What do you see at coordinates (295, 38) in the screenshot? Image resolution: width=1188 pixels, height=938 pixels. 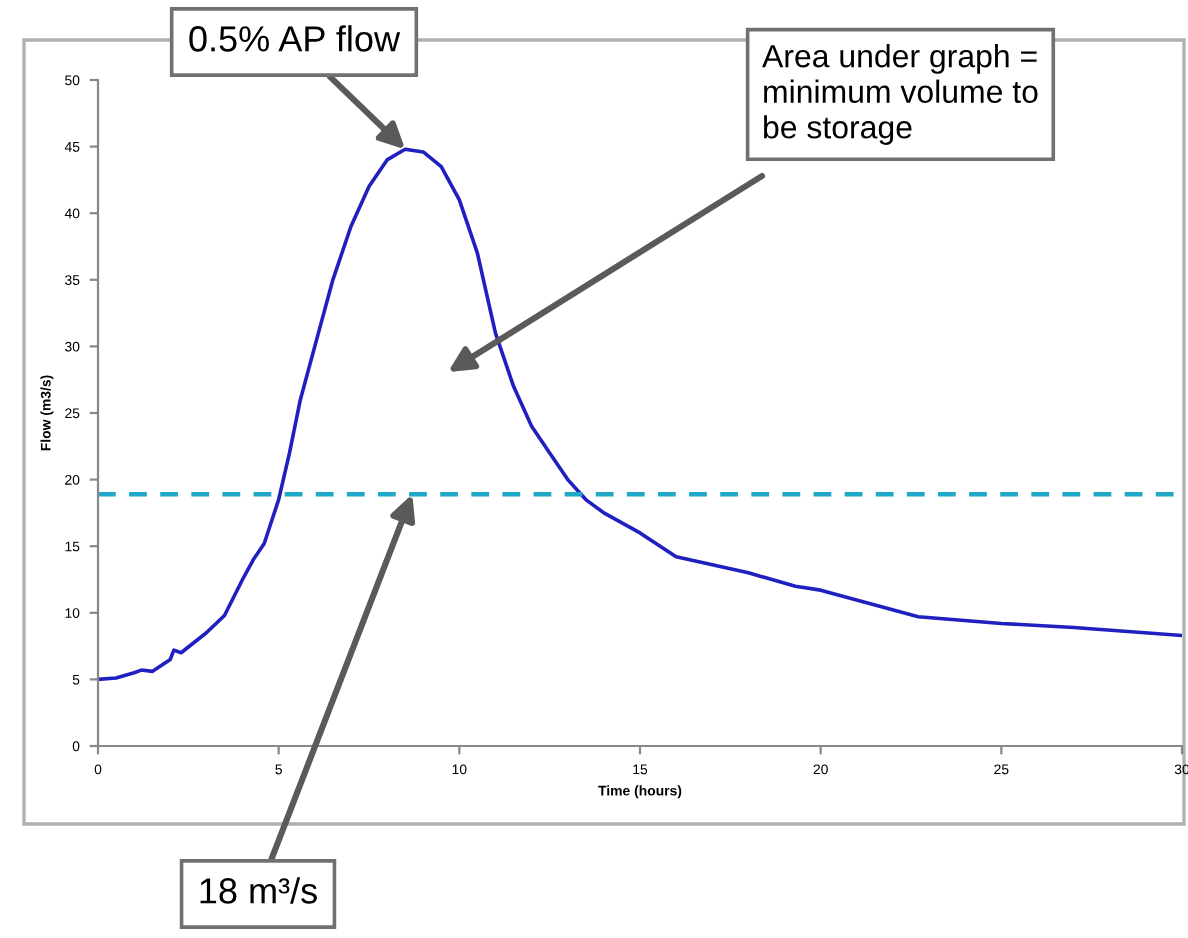 I see `annotation: 0.5% AP flow` at bounding box center [295, 38].